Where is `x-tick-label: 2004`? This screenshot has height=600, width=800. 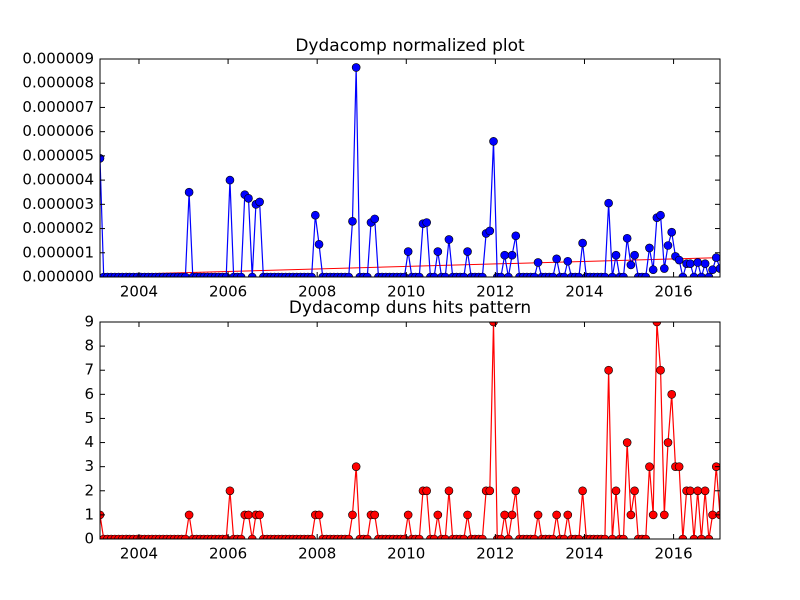 x-tick-label: 2004 is located at coordinates (139, 292).